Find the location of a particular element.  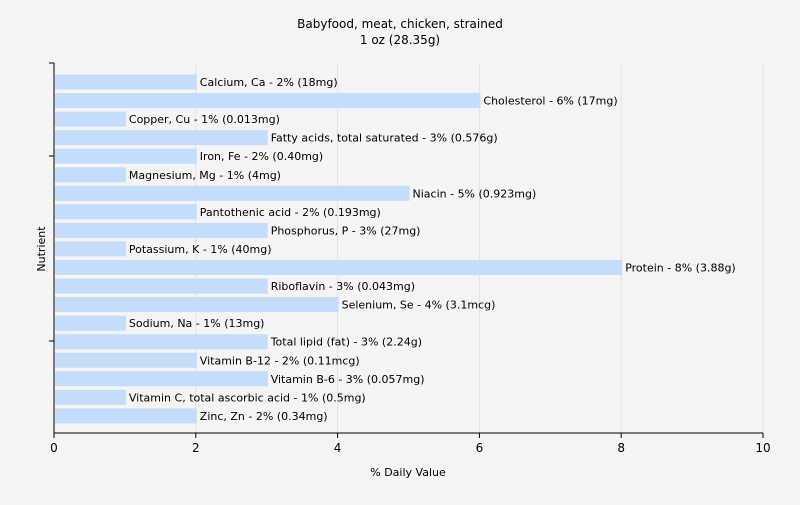

x-tick-label: 6 is located at coordinates (480, 448).